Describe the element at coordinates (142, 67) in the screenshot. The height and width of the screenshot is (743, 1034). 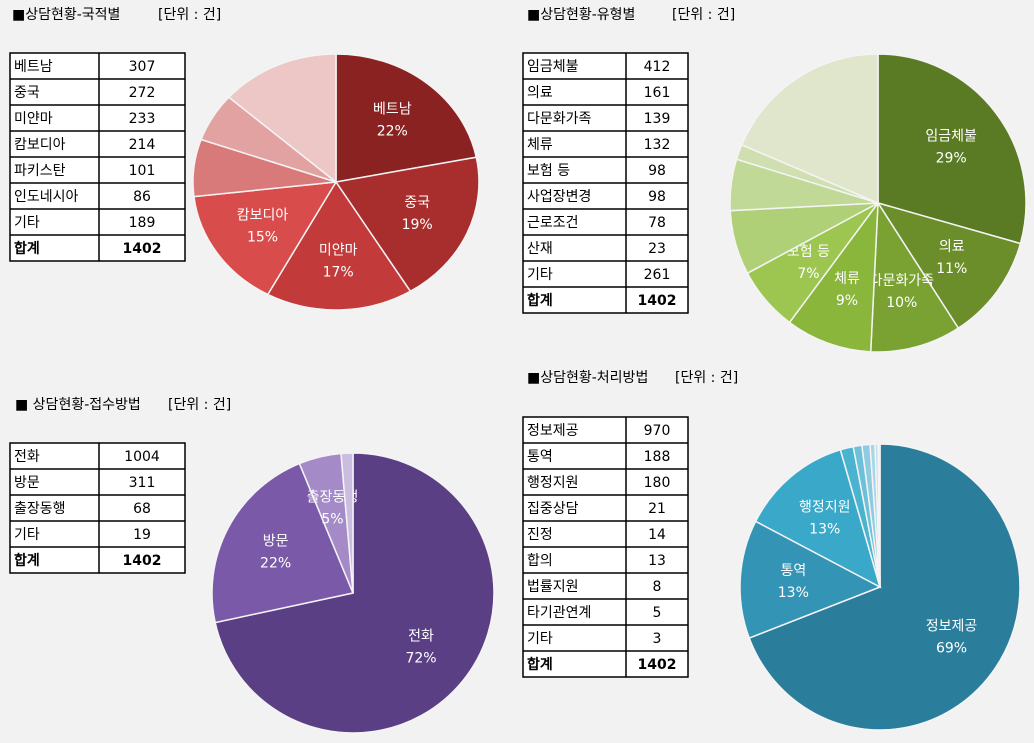
I see `table-value: 307` at that location.